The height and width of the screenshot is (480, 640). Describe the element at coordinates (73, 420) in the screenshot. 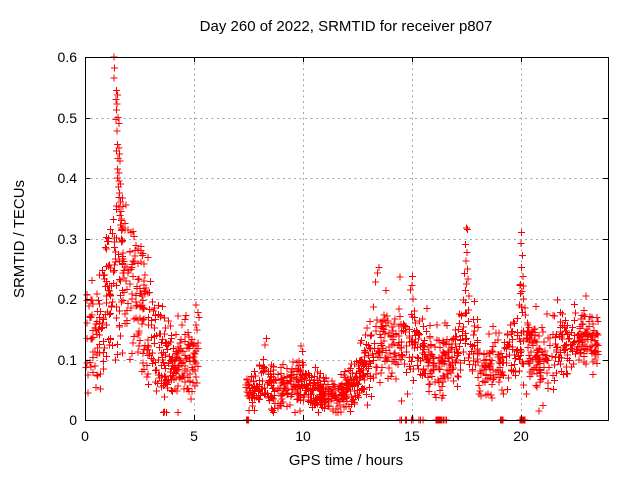

I see `y-tick-label: 0` at that location.